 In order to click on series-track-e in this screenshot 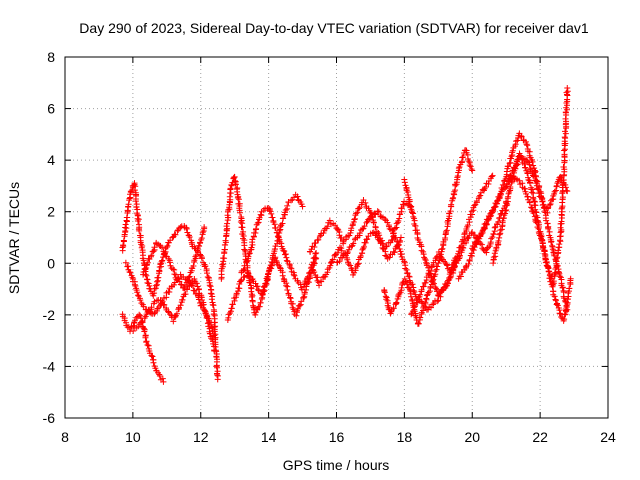, I will do `click(174, 257)`.